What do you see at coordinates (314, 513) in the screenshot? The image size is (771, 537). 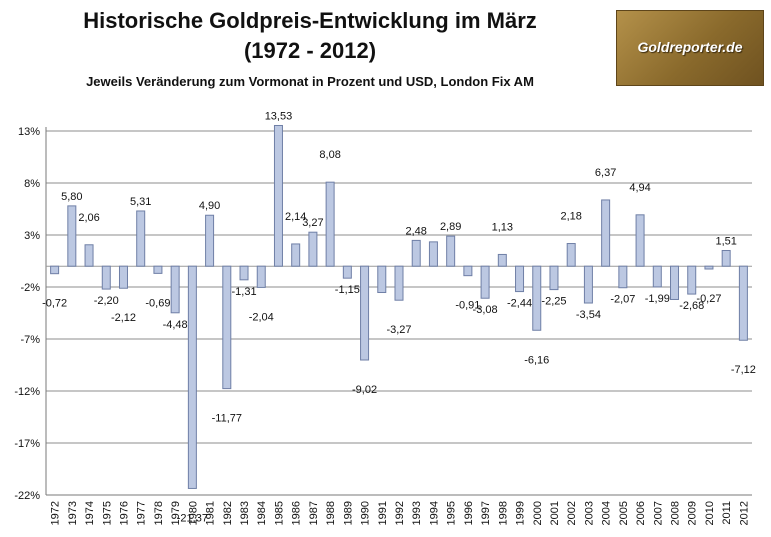 I see `x-tick-label: 1987` at bounding box center [314, 513].